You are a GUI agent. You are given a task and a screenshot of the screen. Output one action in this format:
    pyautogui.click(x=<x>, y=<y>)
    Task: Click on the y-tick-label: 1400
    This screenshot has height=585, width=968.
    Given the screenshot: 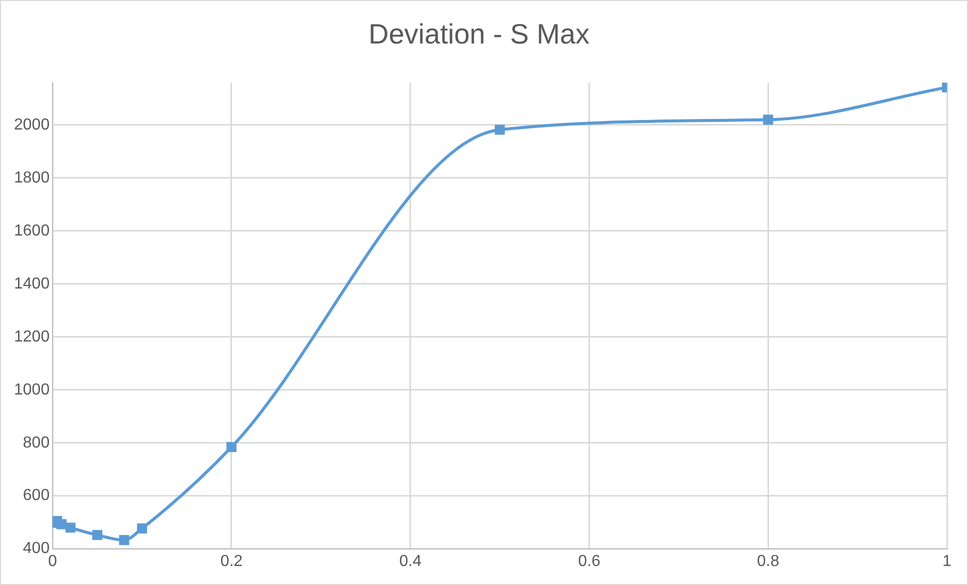 What is the action you would take?
    pyautogui.click(x=32, y=283)
    